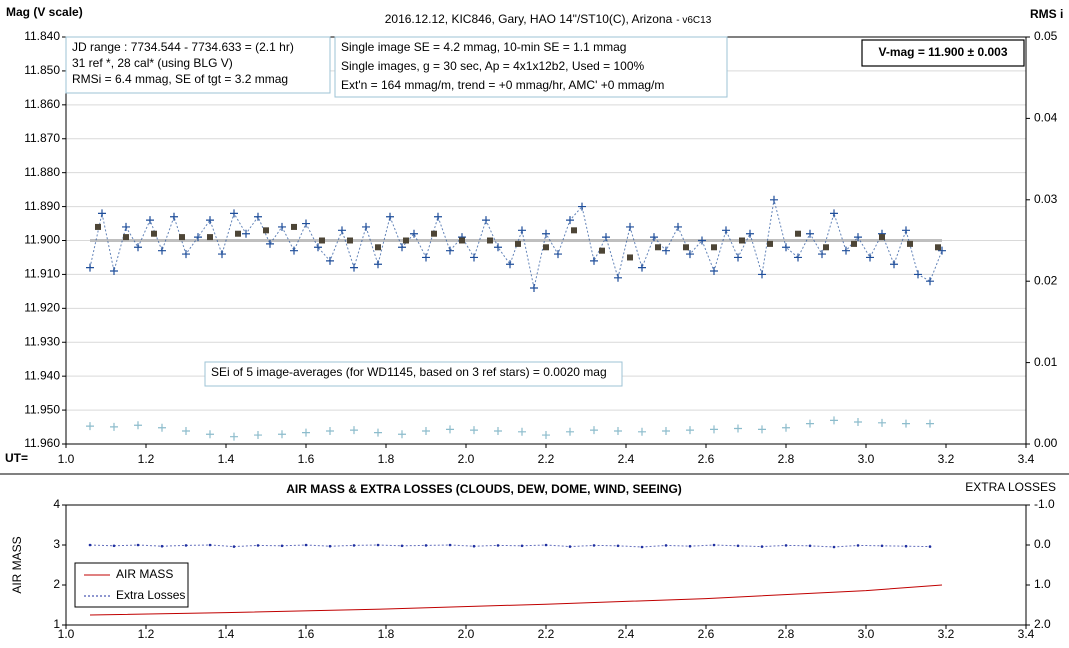  Describe the element at coordinates (42, 375) in the screenshot. I see `y-tick-label: 11.940` at that location.